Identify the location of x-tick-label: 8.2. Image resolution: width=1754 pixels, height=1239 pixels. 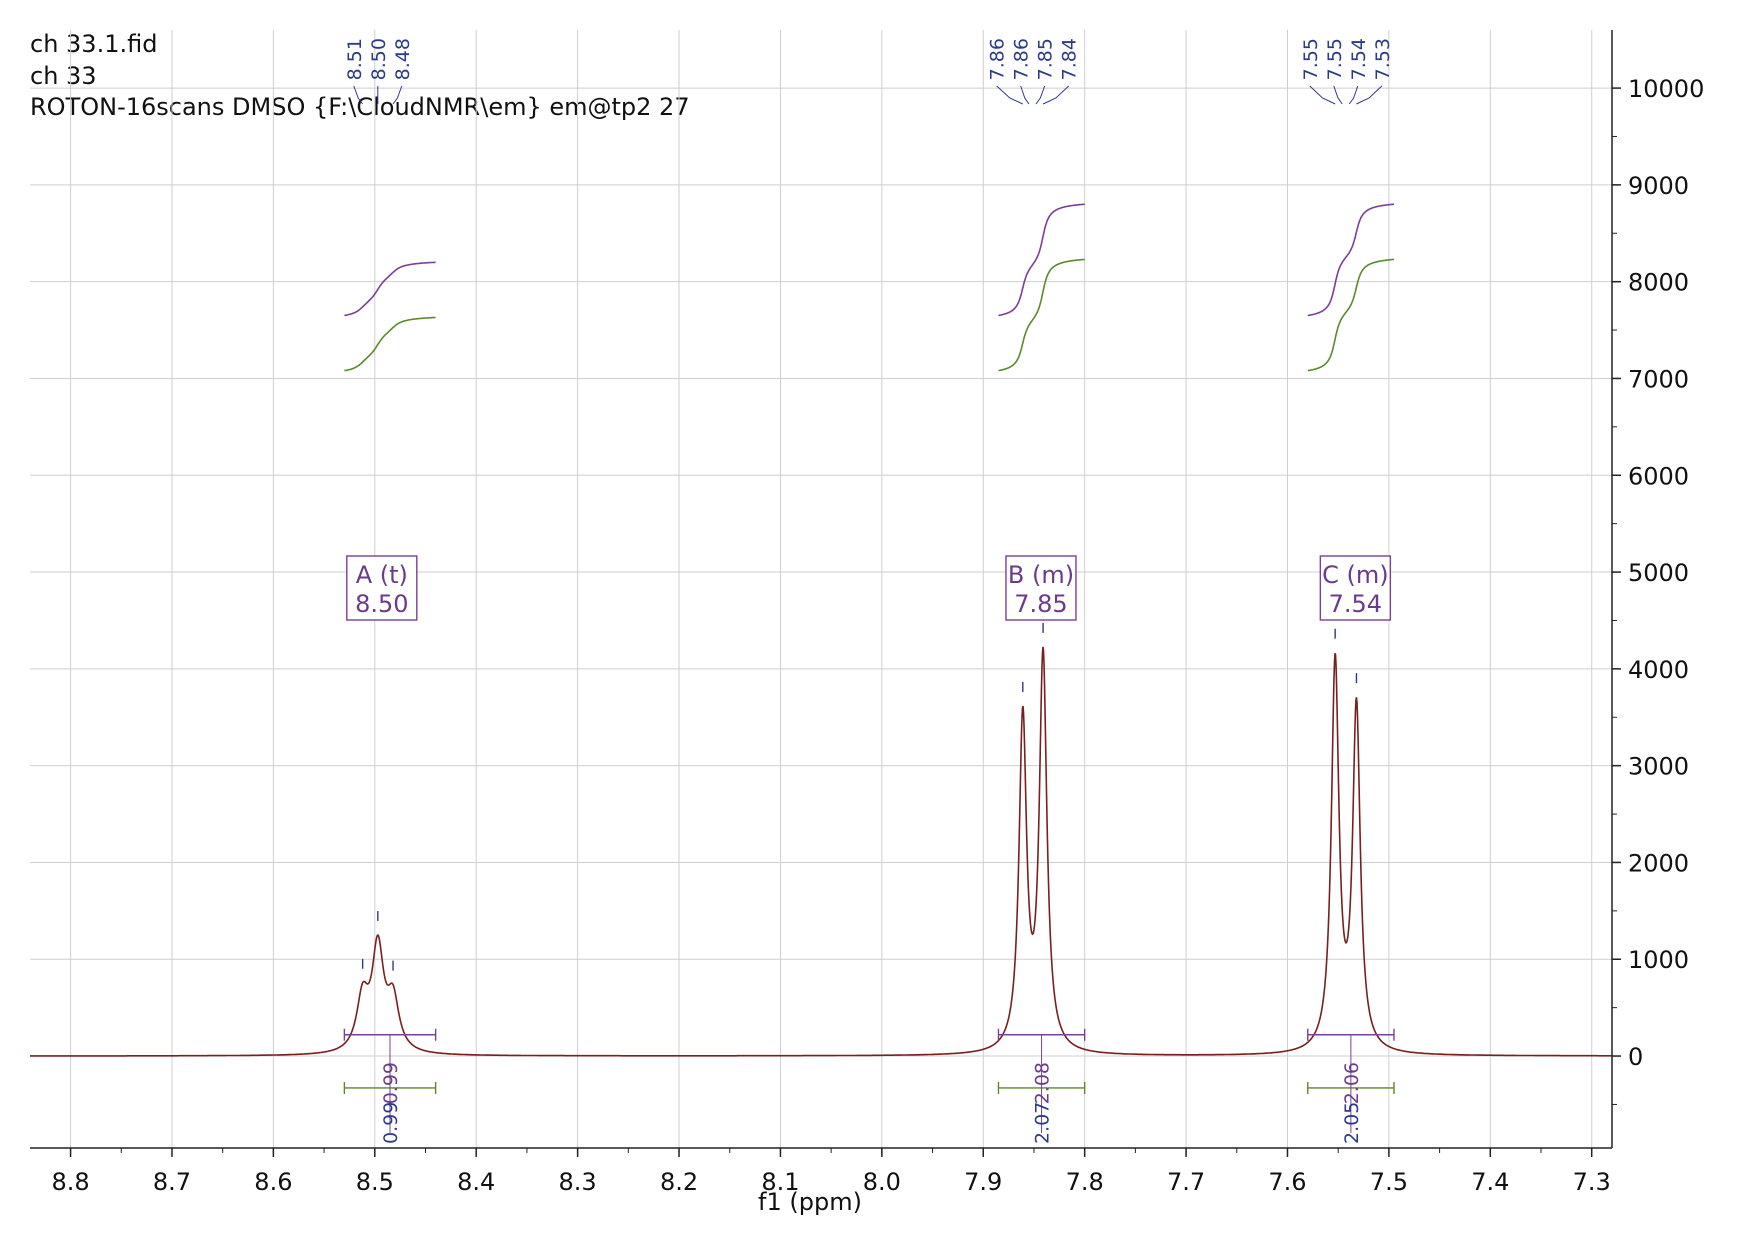
(679, 1182).